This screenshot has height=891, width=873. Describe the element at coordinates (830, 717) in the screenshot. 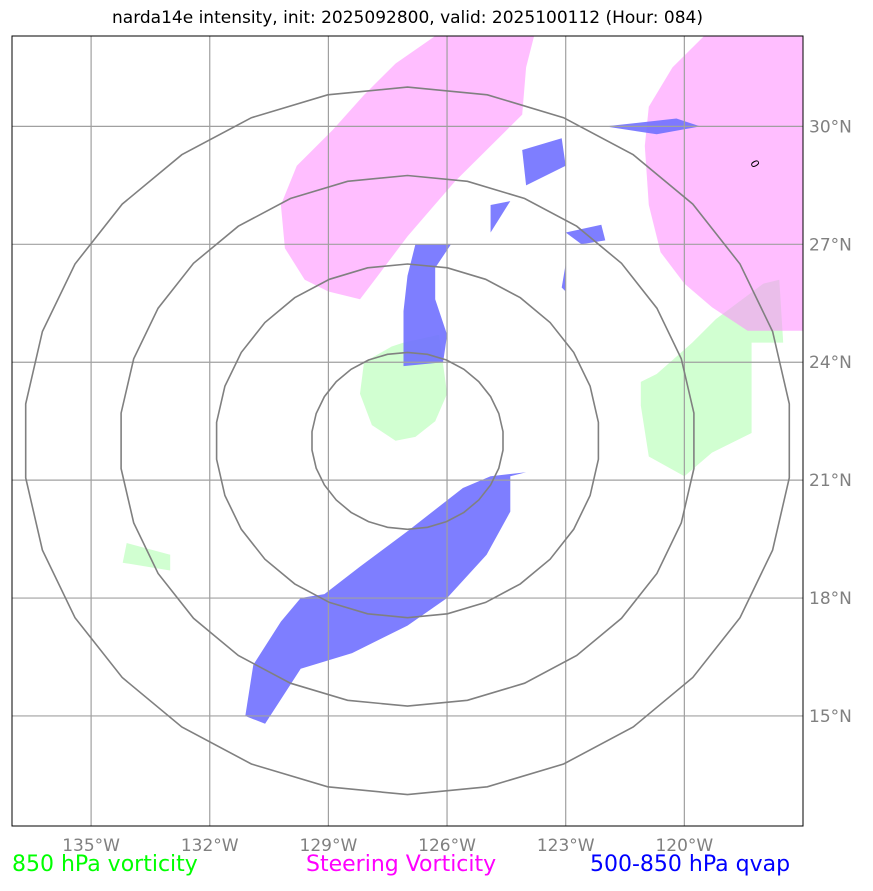

I see `y-tick-label: 15°N` at that location.